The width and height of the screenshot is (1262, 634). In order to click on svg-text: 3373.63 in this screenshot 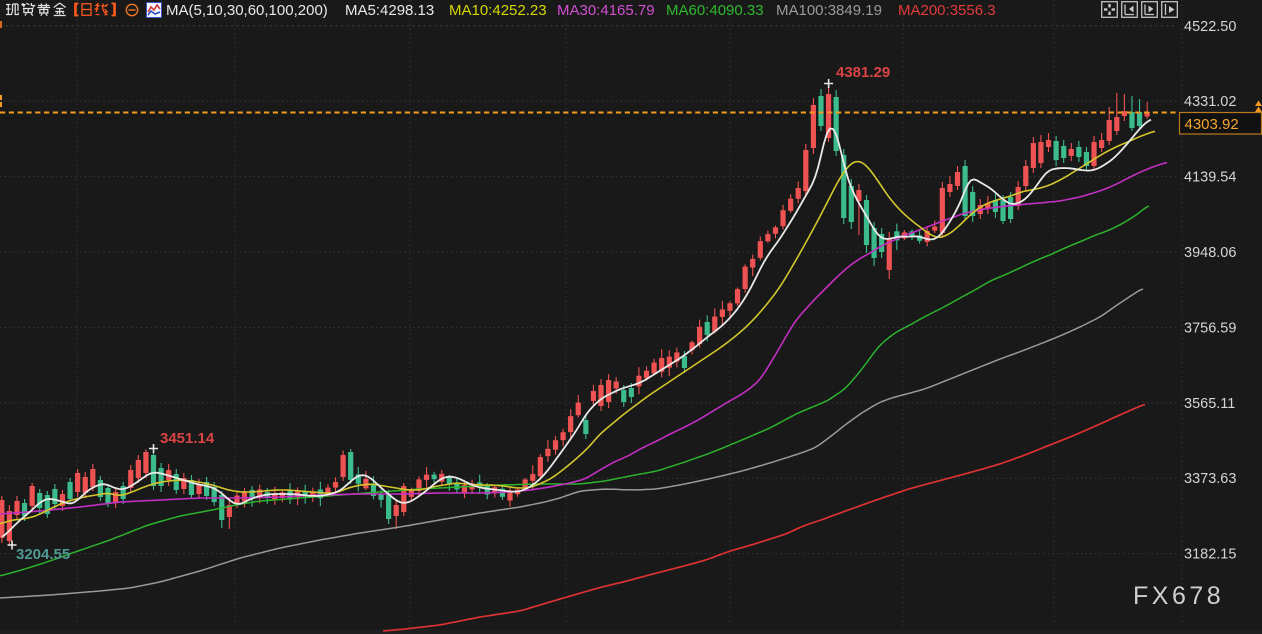, I will do `click(1210, 479)`.